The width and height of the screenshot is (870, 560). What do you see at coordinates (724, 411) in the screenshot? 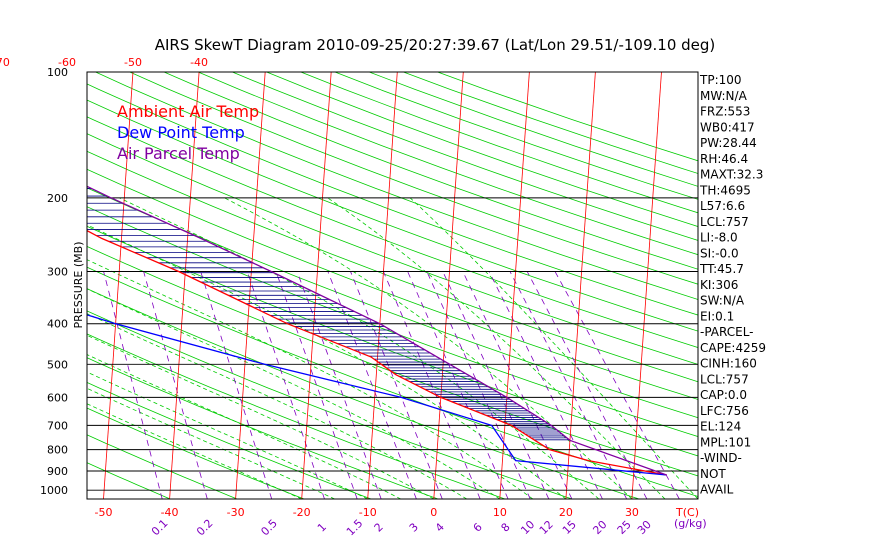
I see `stability-index: LFC:756` at bounding box center [724, 411].